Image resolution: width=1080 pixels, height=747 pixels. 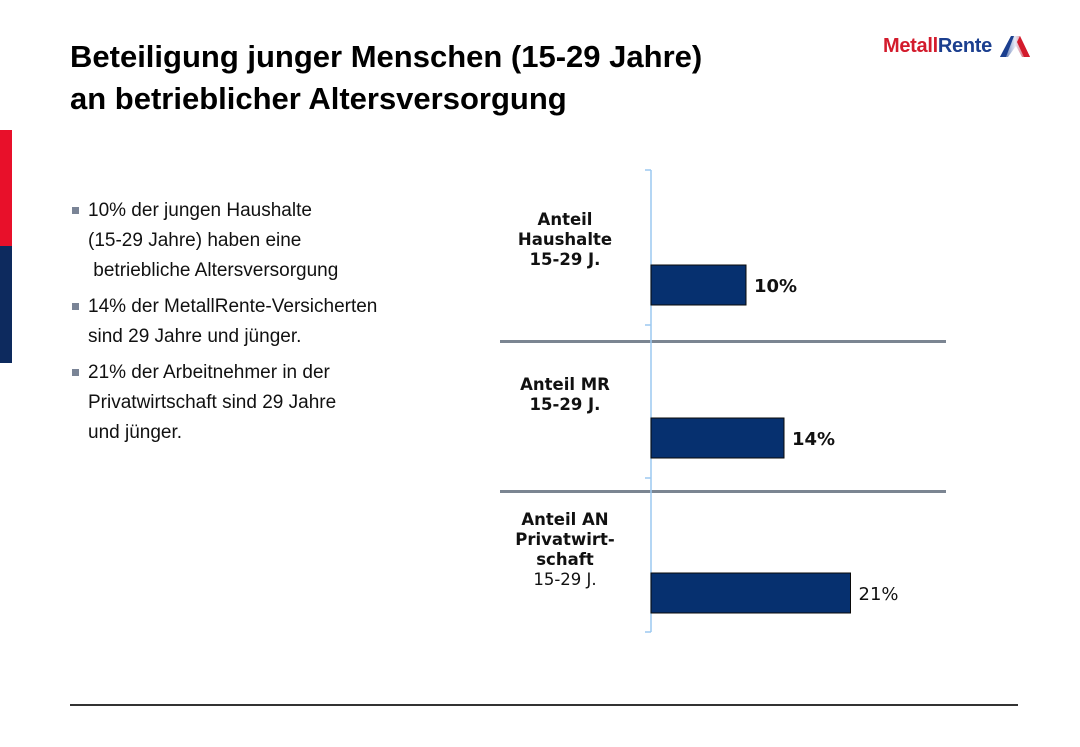 What do you see at coordinates (200, 210) in the screenshot?
I see `bullet-line: 10% der jungen Haushalte` at bounding box center [200, 210].